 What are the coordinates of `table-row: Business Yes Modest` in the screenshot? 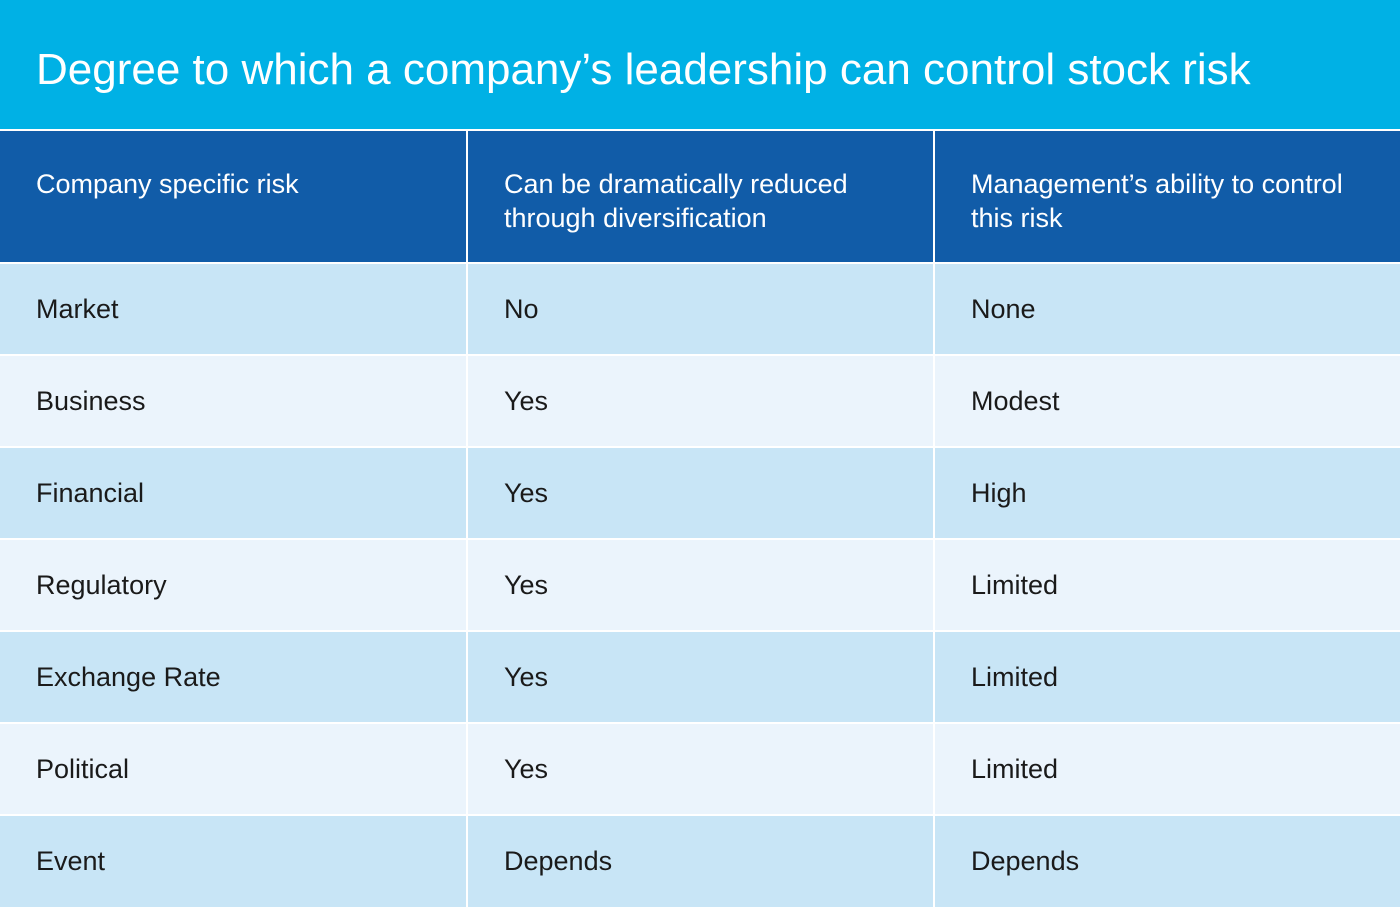 It's located at (700, 400).